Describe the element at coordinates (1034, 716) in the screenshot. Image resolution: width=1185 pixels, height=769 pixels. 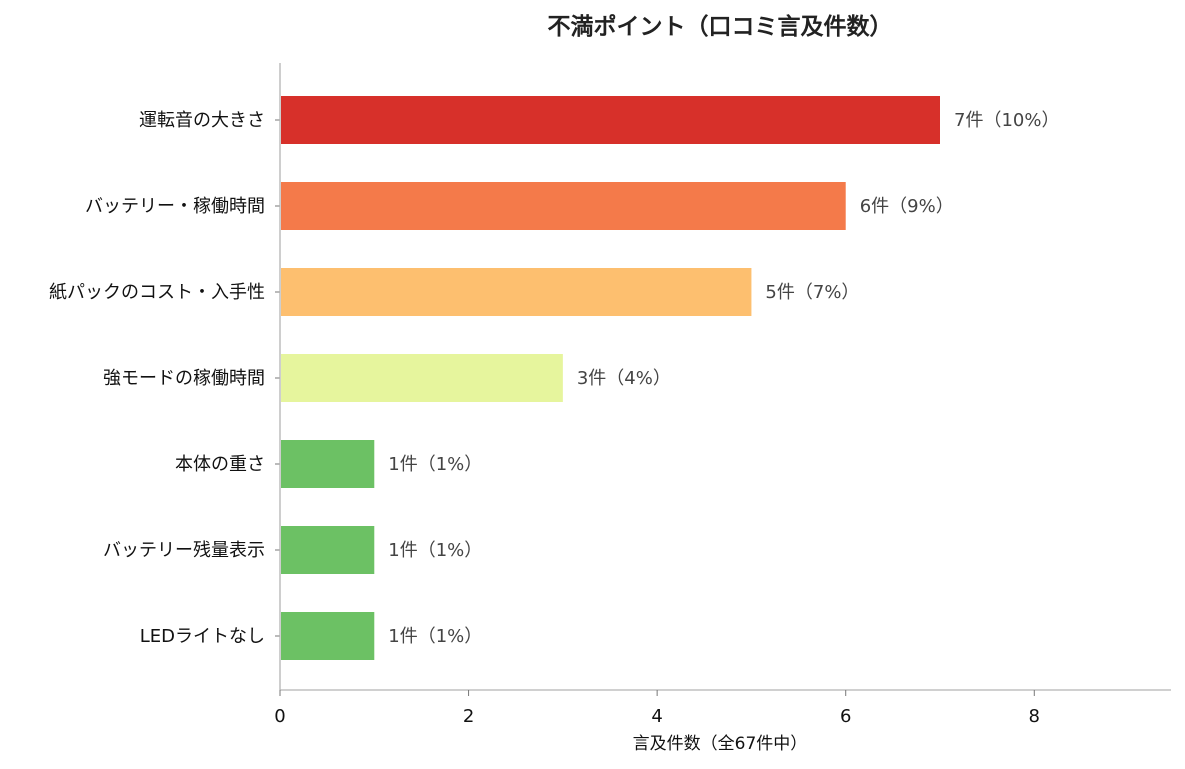
I see `x-tick-label: 8` at that location.